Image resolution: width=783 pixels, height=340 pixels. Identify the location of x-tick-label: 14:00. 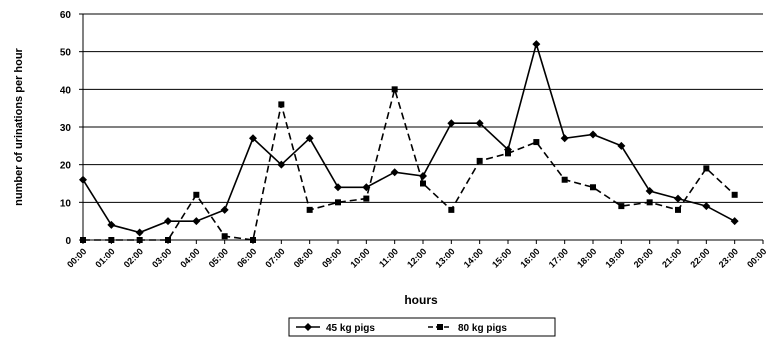
(473, 257).